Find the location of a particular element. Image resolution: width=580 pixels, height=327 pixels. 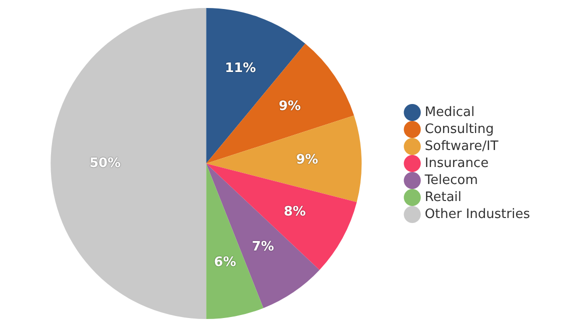

data-label: 11% is located at coordinates (240, 68).